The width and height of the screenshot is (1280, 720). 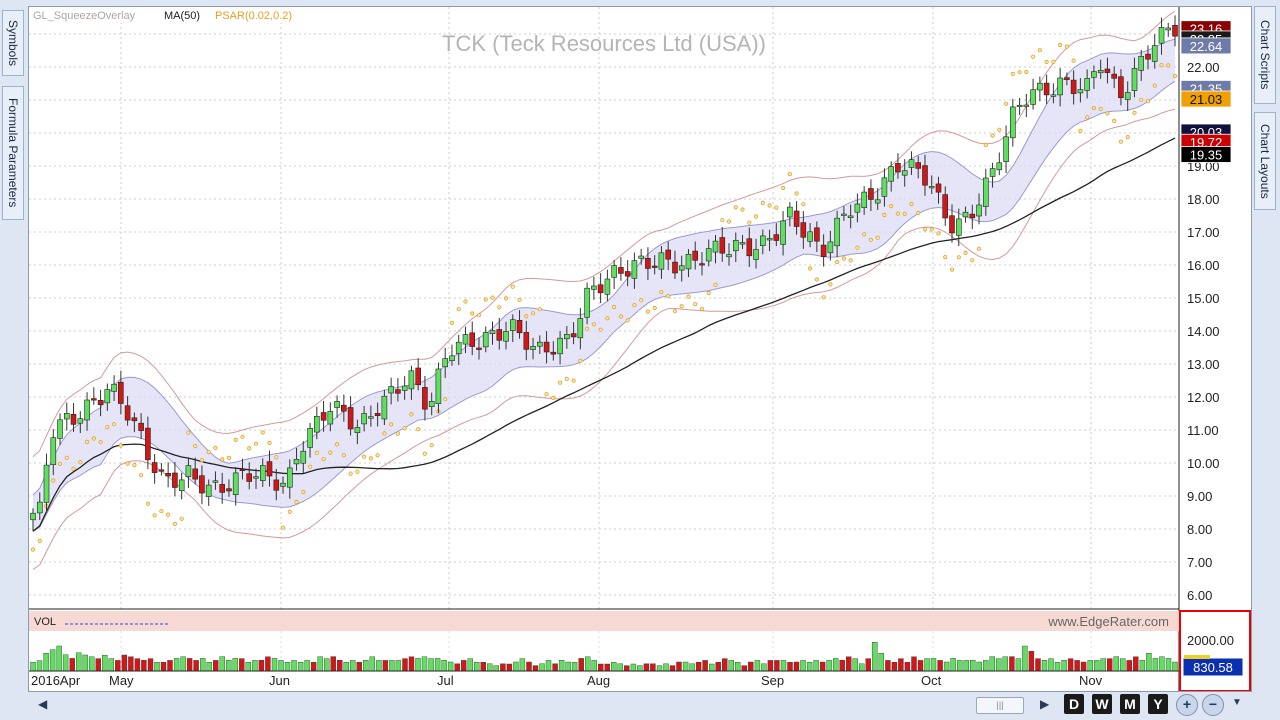 What do you see at coordinates (1237, 702) in the screenshot?
I see `scroll-down-arrow: ▼` at bounding box center [1237, 702].